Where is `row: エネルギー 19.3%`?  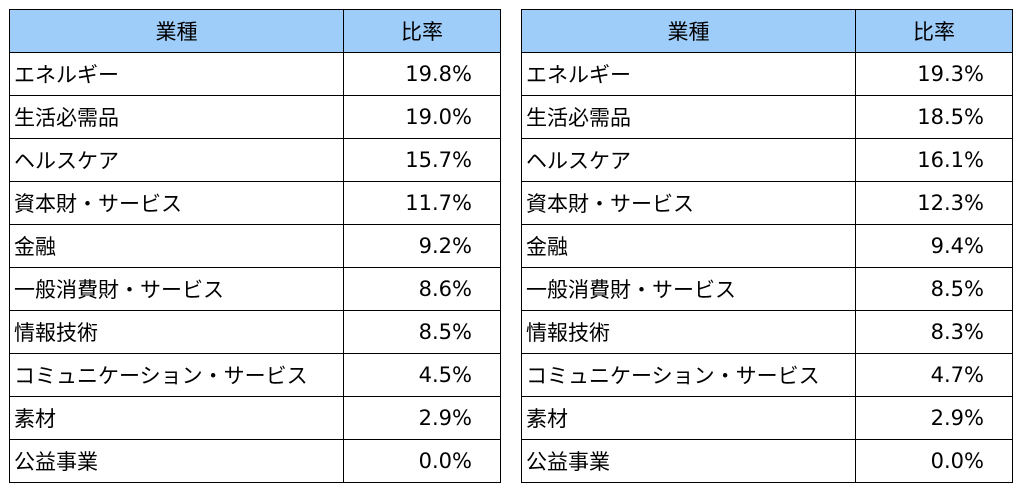
row: エネルギー 19.3% is located at coordinates (767, 74).